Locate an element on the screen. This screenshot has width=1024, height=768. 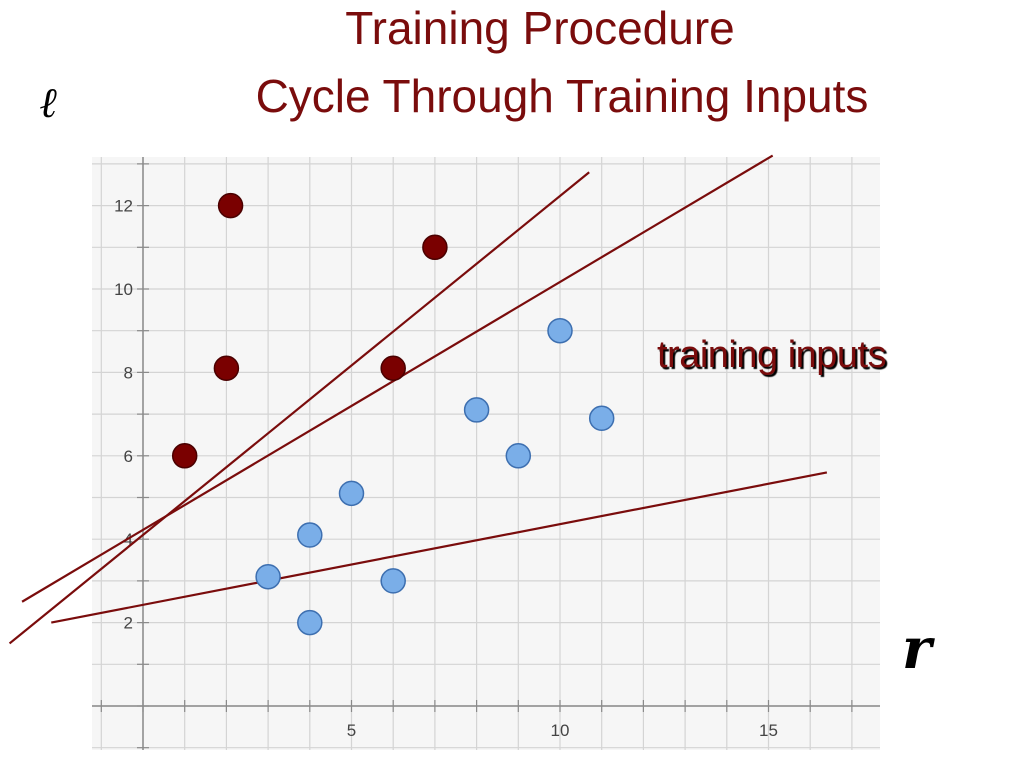
title-line-2: Cycle Through Training Inputs is located at coordinates (562, 96).